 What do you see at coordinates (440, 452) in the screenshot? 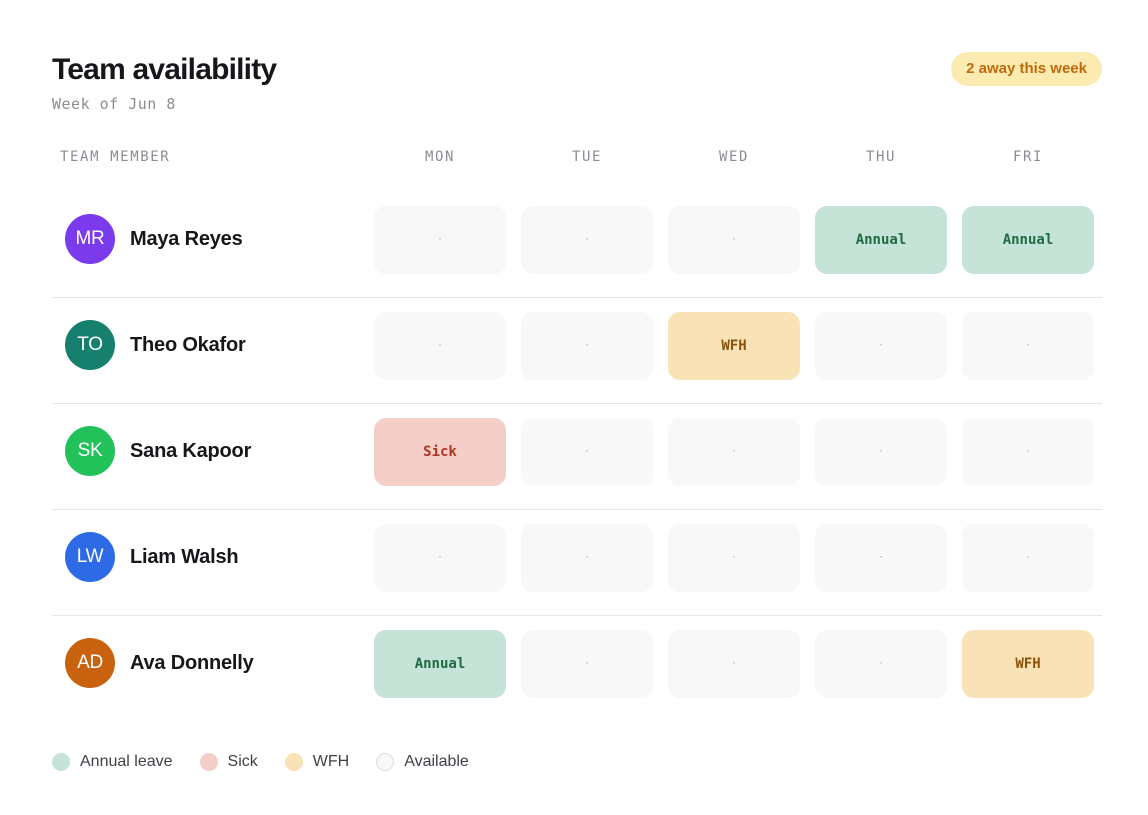
I see `day-cell-mon-sick: Sick` at bounding box center [440, 452].